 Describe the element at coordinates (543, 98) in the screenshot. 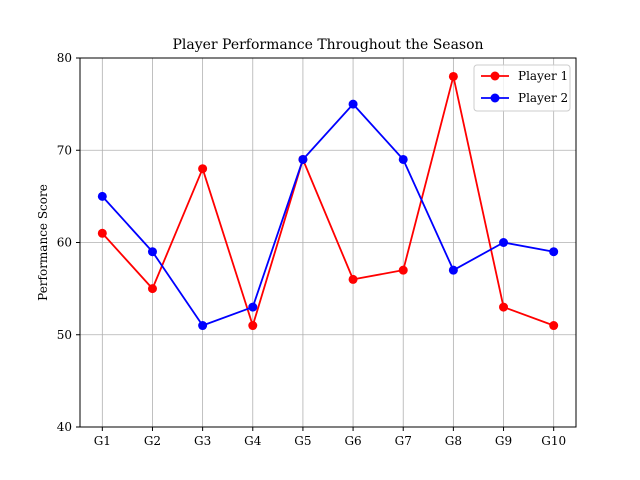

I see `legend-label: Player 2` at that location.